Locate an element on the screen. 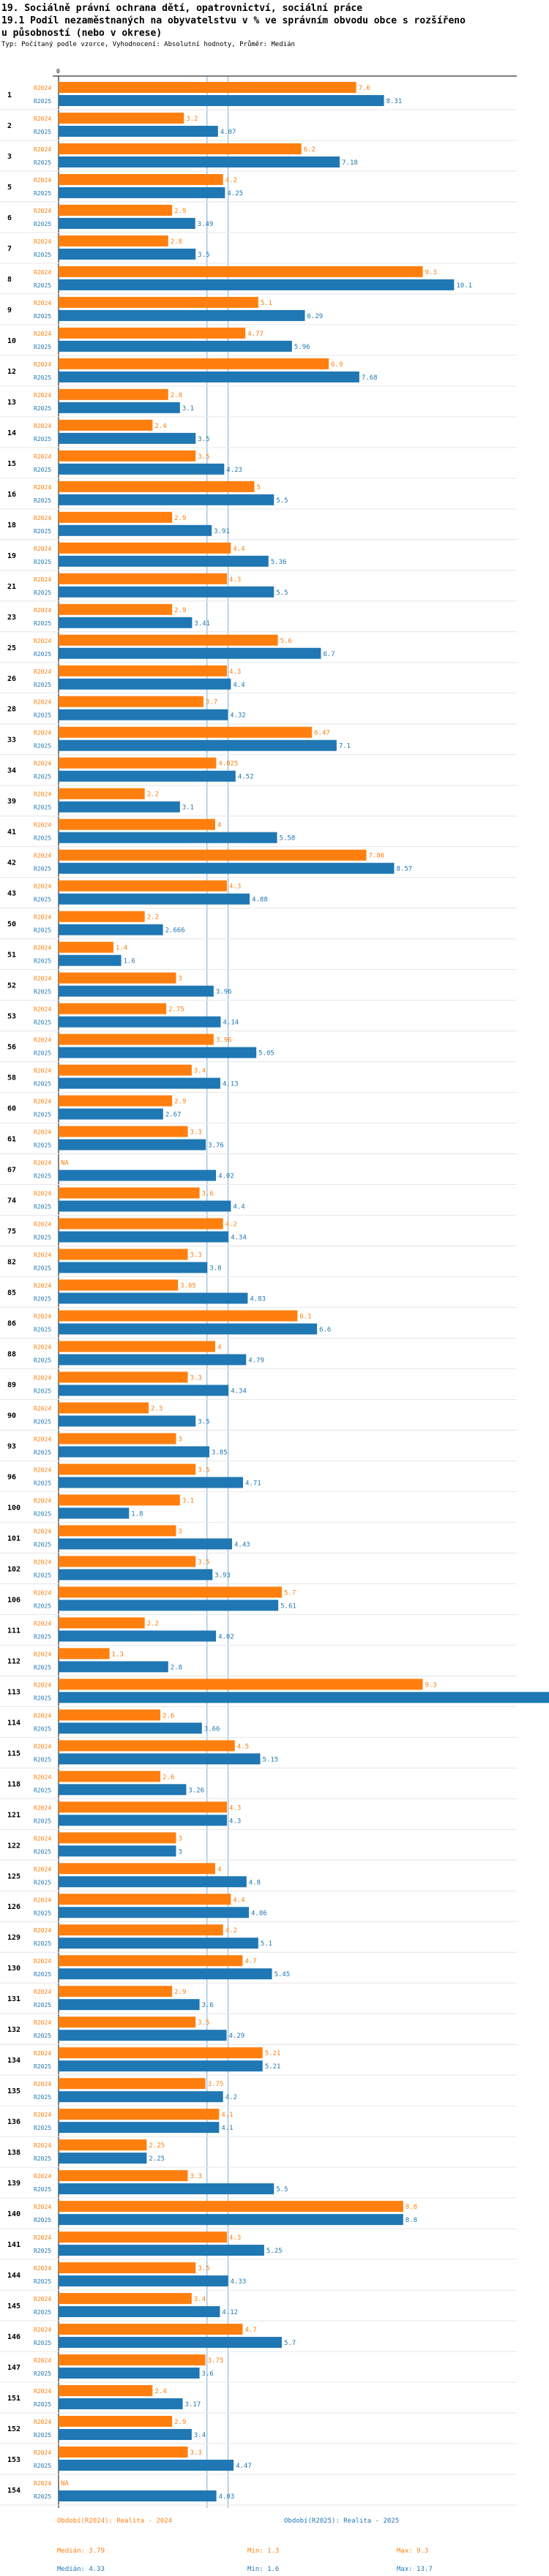 The width and height of the screenshot is (549, 2576). category-label: 1 is located at coordinates (9, 95).